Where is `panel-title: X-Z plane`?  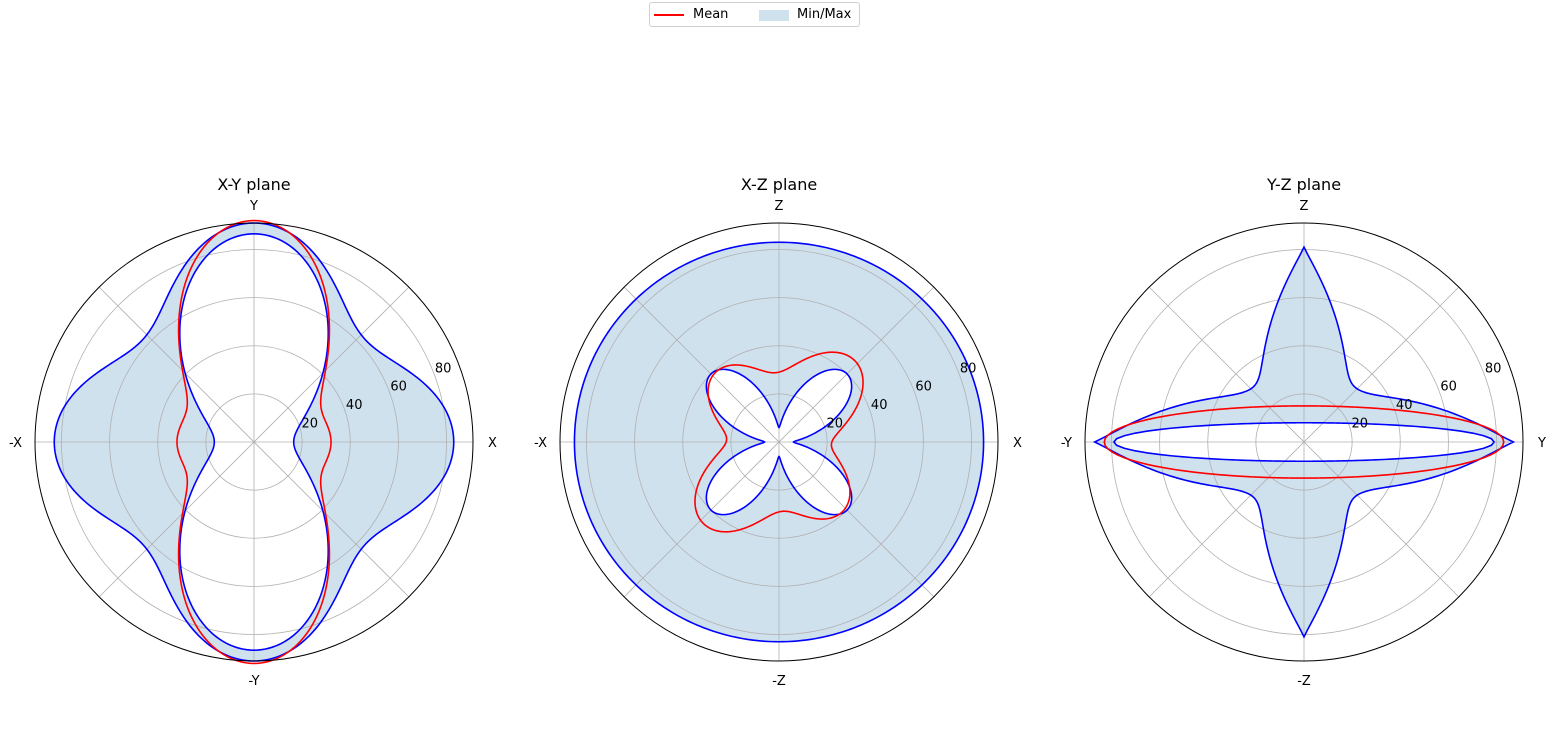
panel-title: X-Z plane is located at coordinates (779, 184).